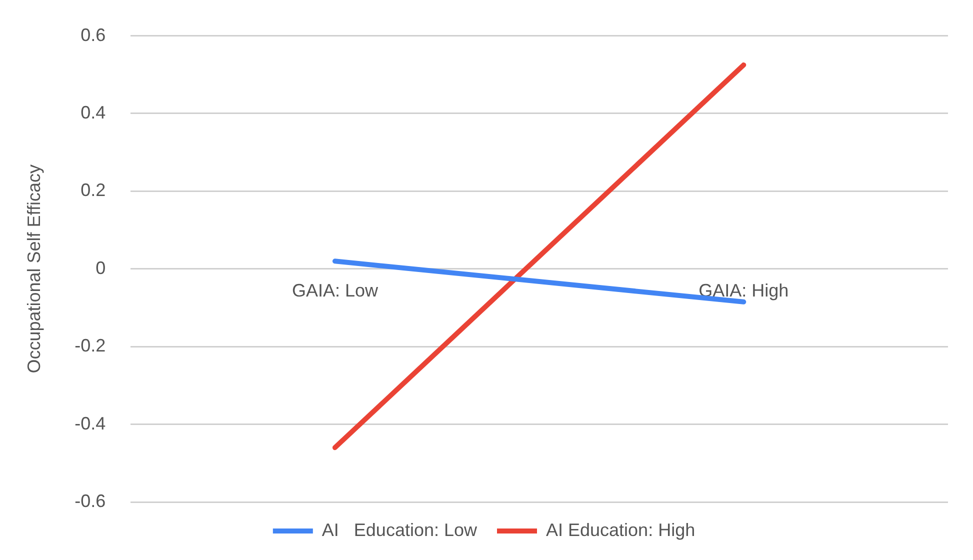 The width and height of the screenshot is (973, 560). Describe the element at coordinates (621, 530) in the screenshot. I see `legend-label: AI Education: High` at that location.